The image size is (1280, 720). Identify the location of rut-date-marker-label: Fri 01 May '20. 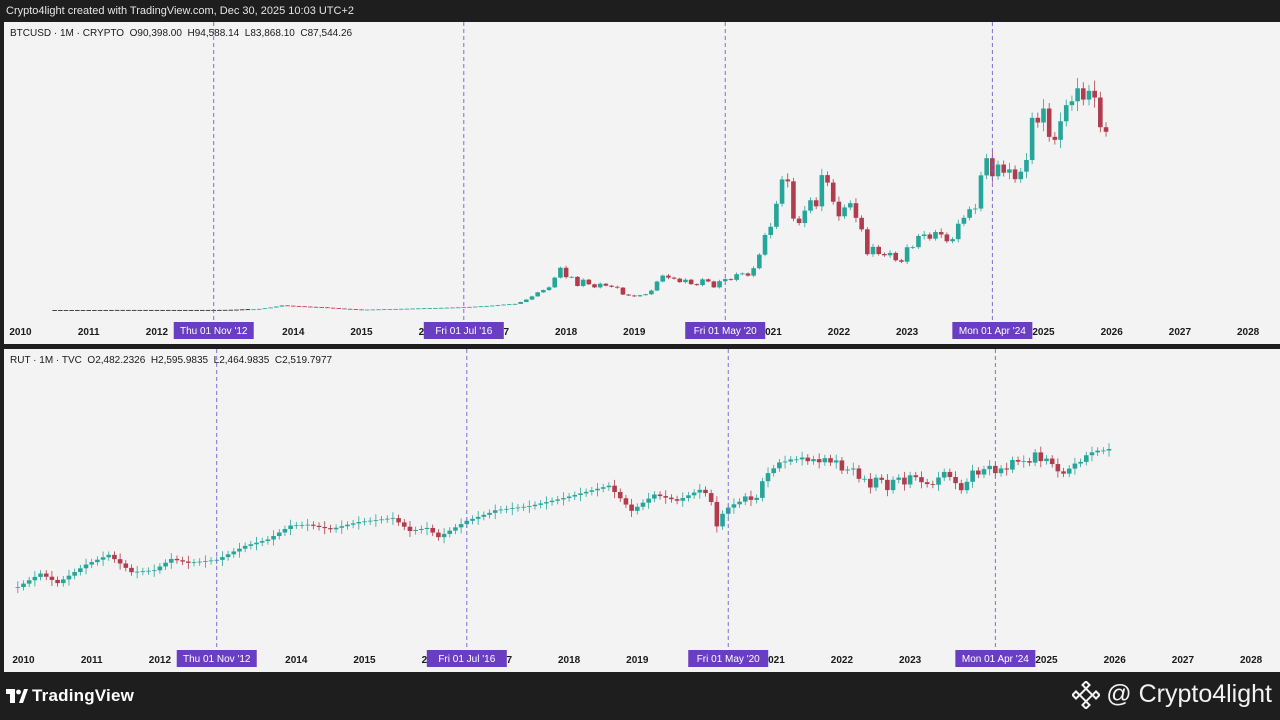
(728, 659).